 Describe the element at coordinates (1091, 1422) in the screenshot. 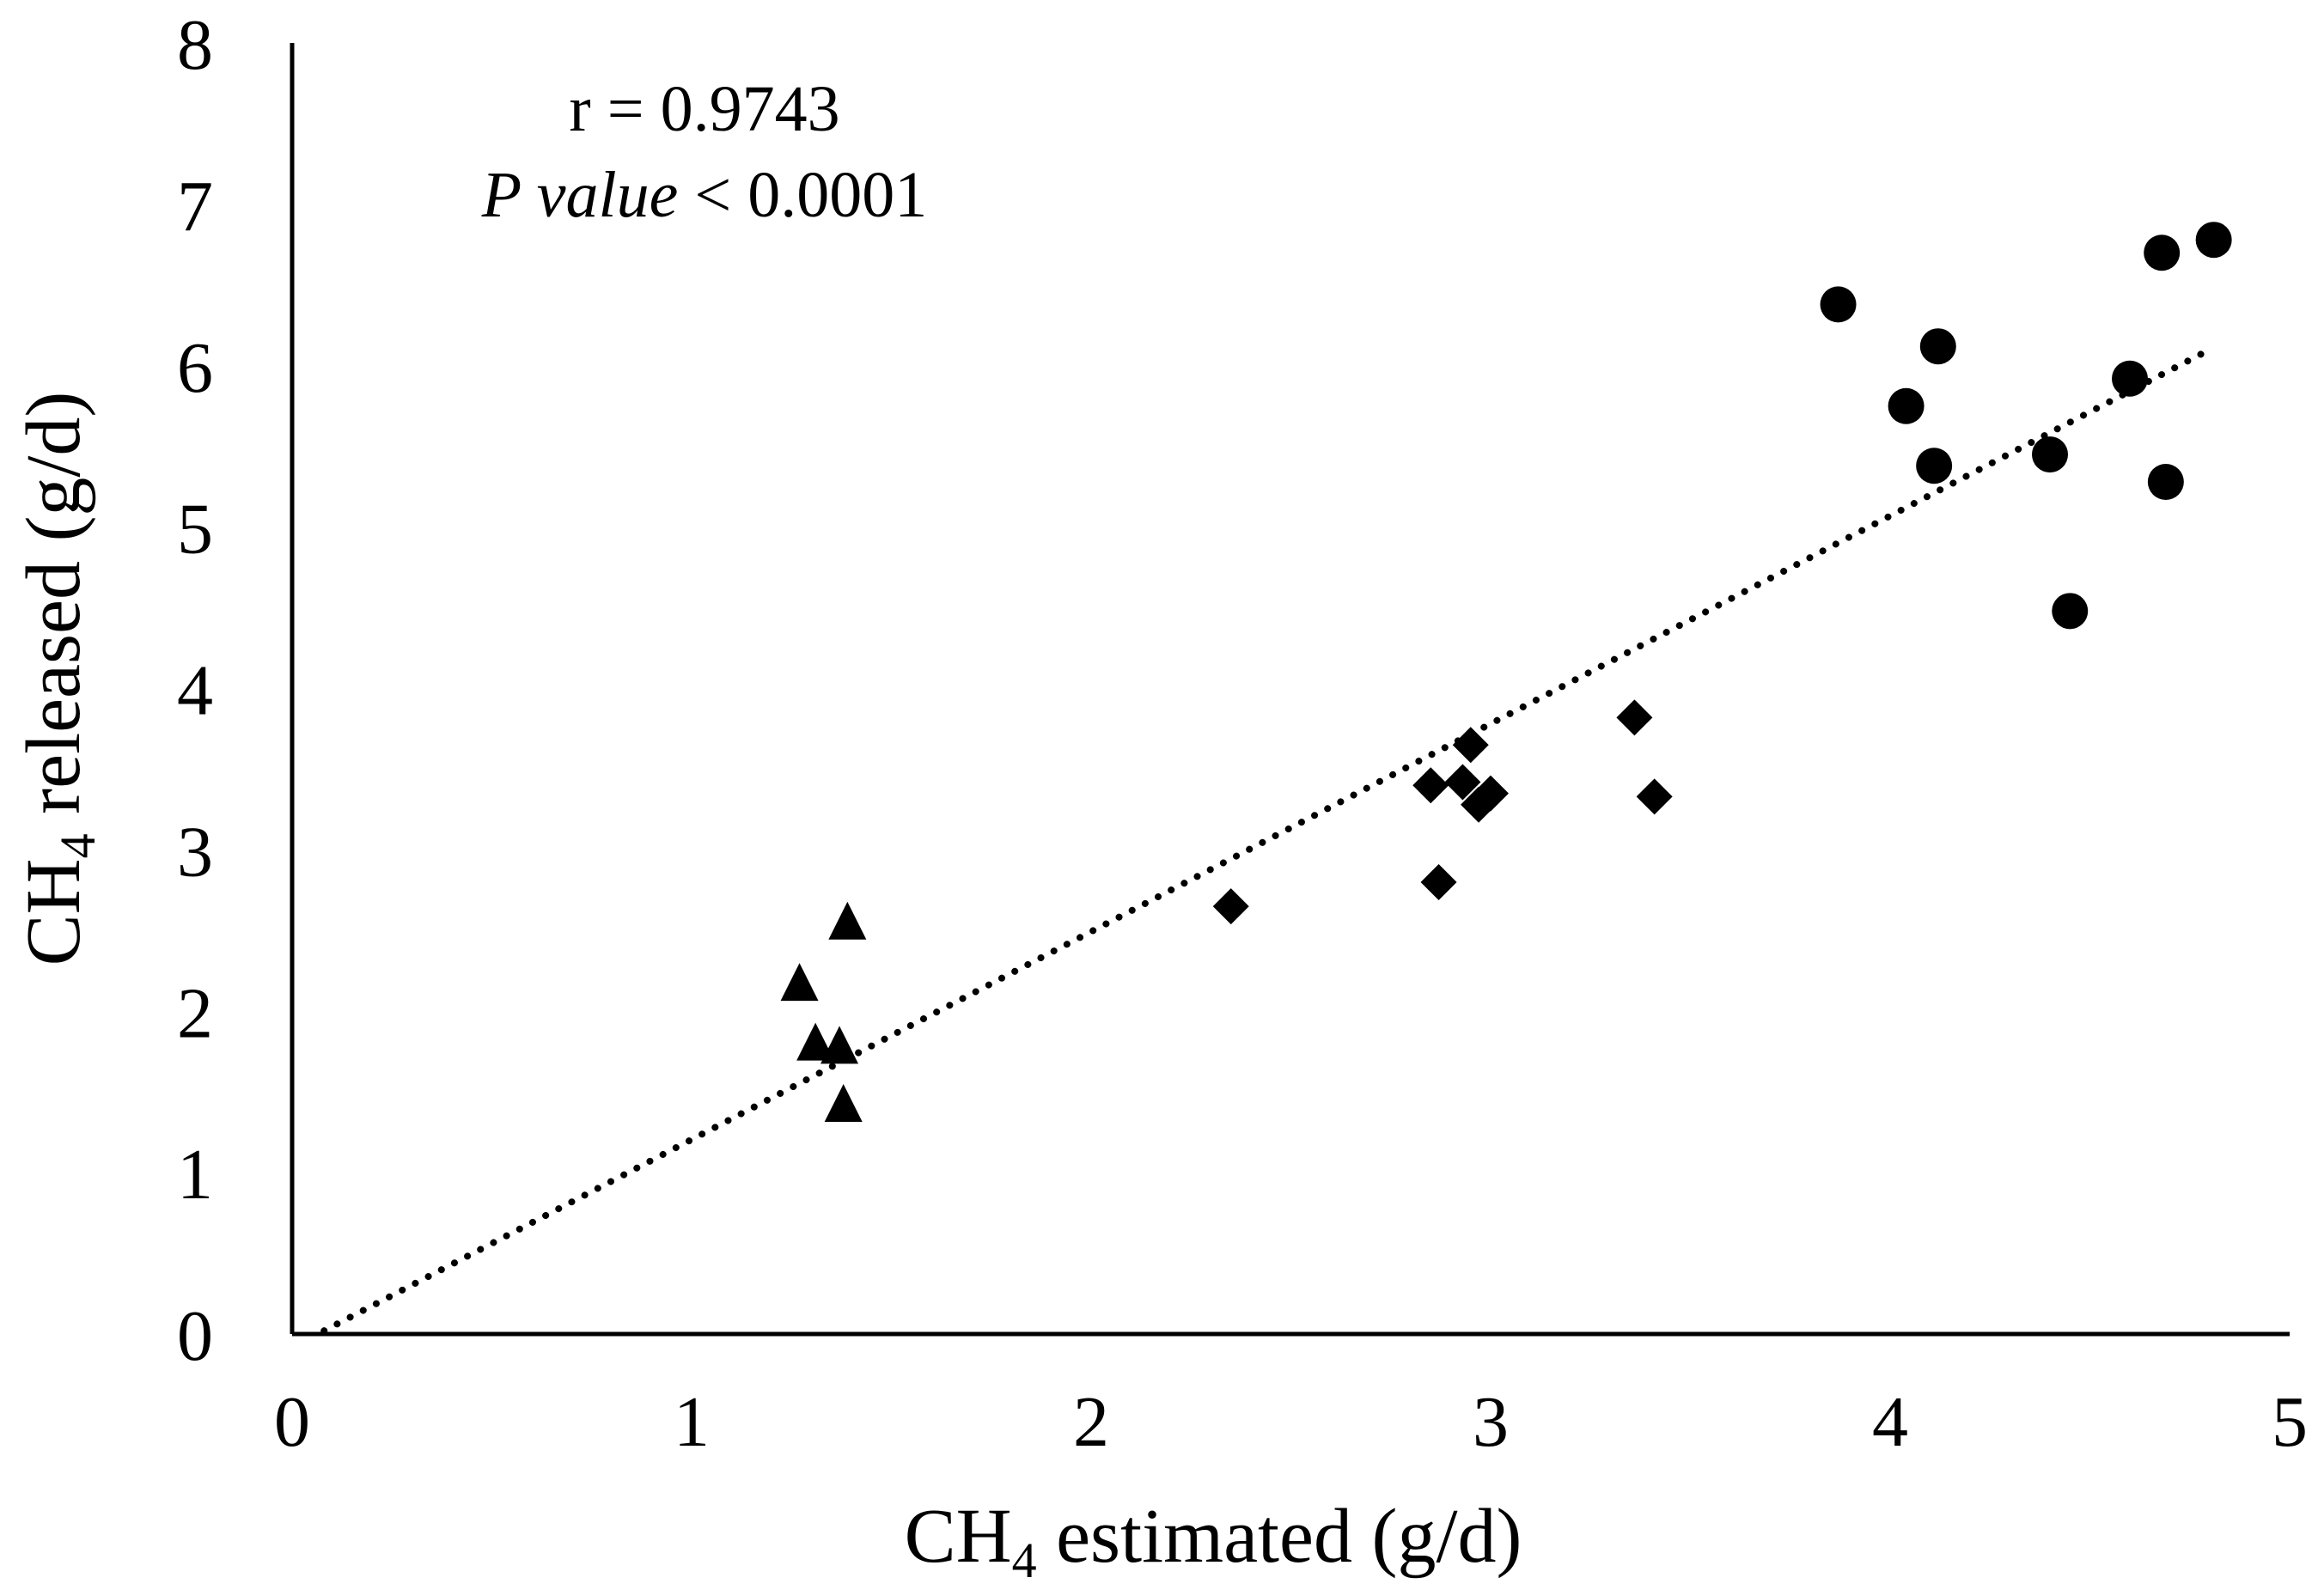

I see `x-tick-label-2: 2` at that location.